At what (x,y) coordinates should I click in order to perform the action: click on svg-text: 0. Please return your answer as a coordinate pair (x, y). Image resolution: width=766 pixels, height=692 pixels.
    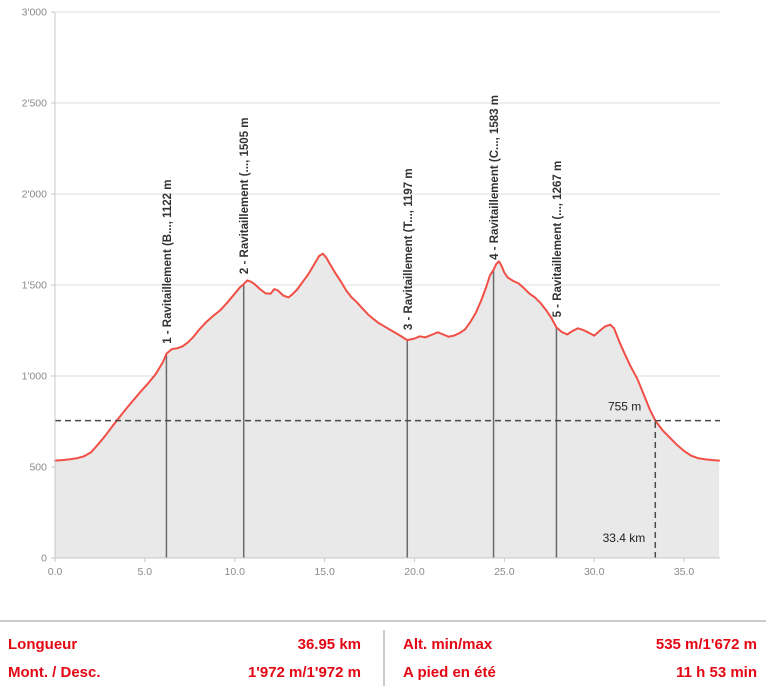
    Looking at the image, I should click on (44, 559).